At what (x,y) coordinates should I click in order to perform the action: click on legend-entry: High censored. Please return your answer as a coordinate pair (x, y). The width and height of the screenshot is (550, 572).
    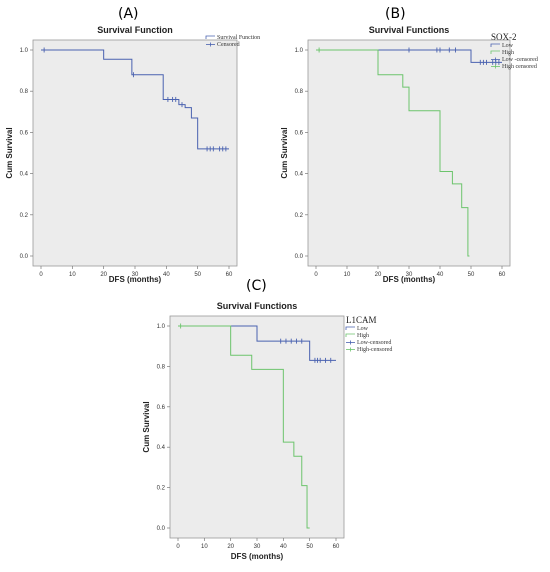
    Looking at the image, I should click on (519, 67).